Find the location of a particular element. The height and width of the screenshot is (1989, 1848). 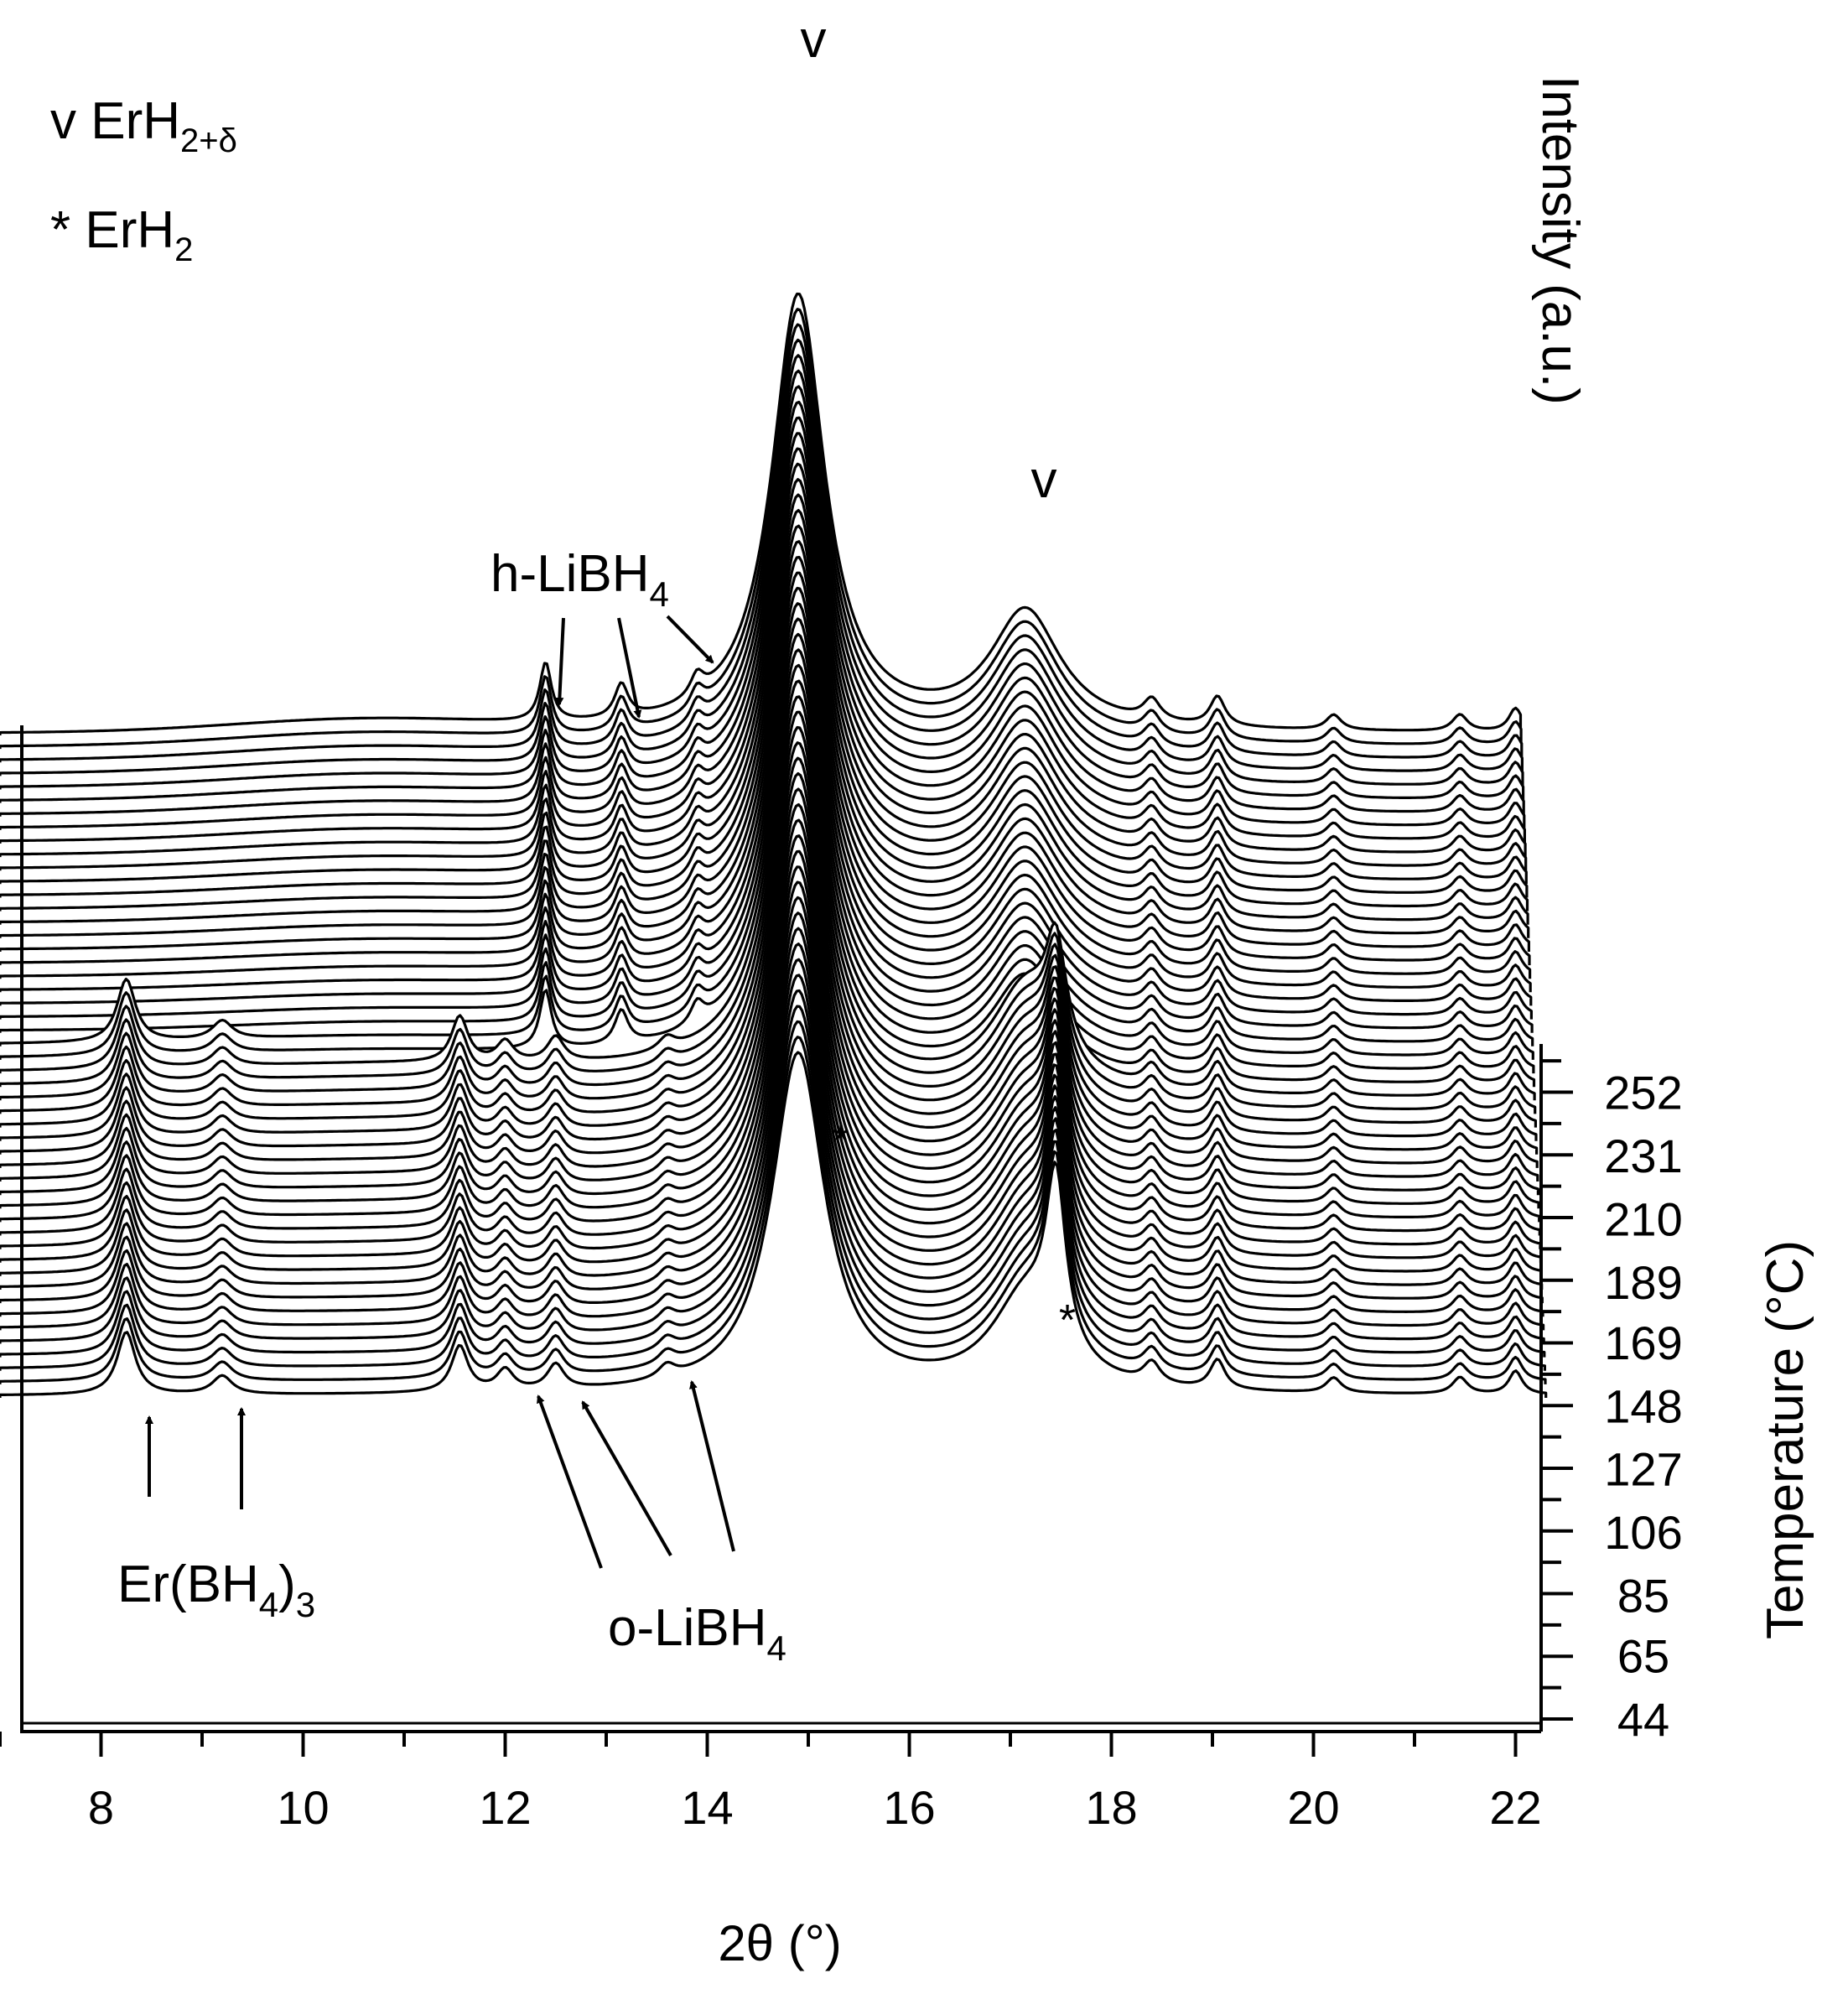

temperature-tick-labels: 44 65 85 106 127 148 169 189 210 231 252 is located at coordinates (1643, 1407).